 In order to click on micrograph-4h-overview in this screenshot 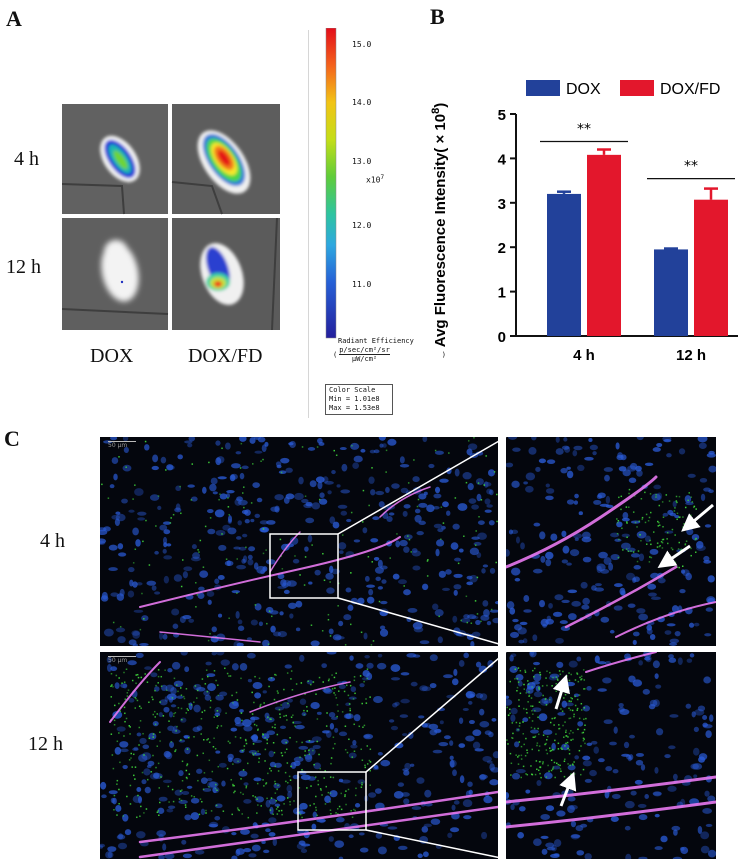, I will do `click(299, 541)`.